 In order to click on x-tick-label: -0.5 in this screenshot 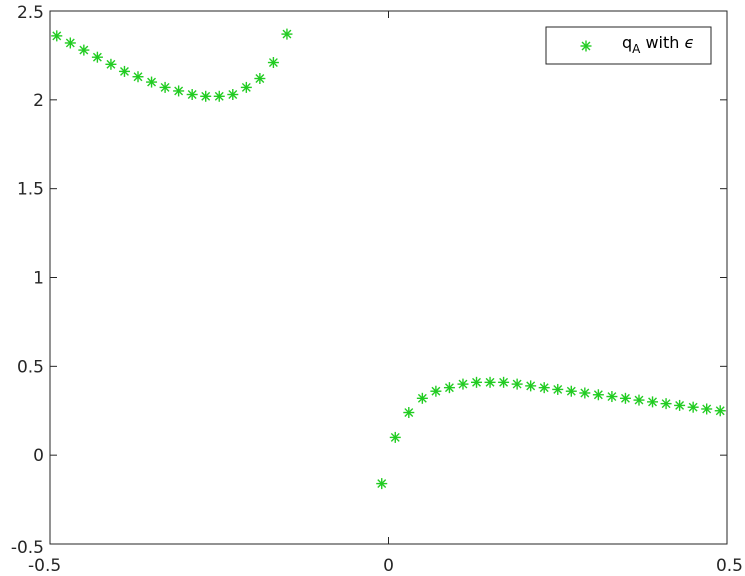, I will do `click(44, 566)`.